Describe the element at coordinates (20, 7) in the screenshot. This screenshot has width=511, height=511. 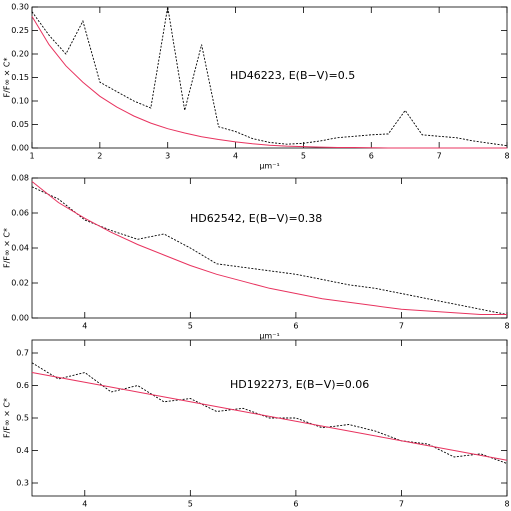
I see `y-tick-label: 0.30` at that location.